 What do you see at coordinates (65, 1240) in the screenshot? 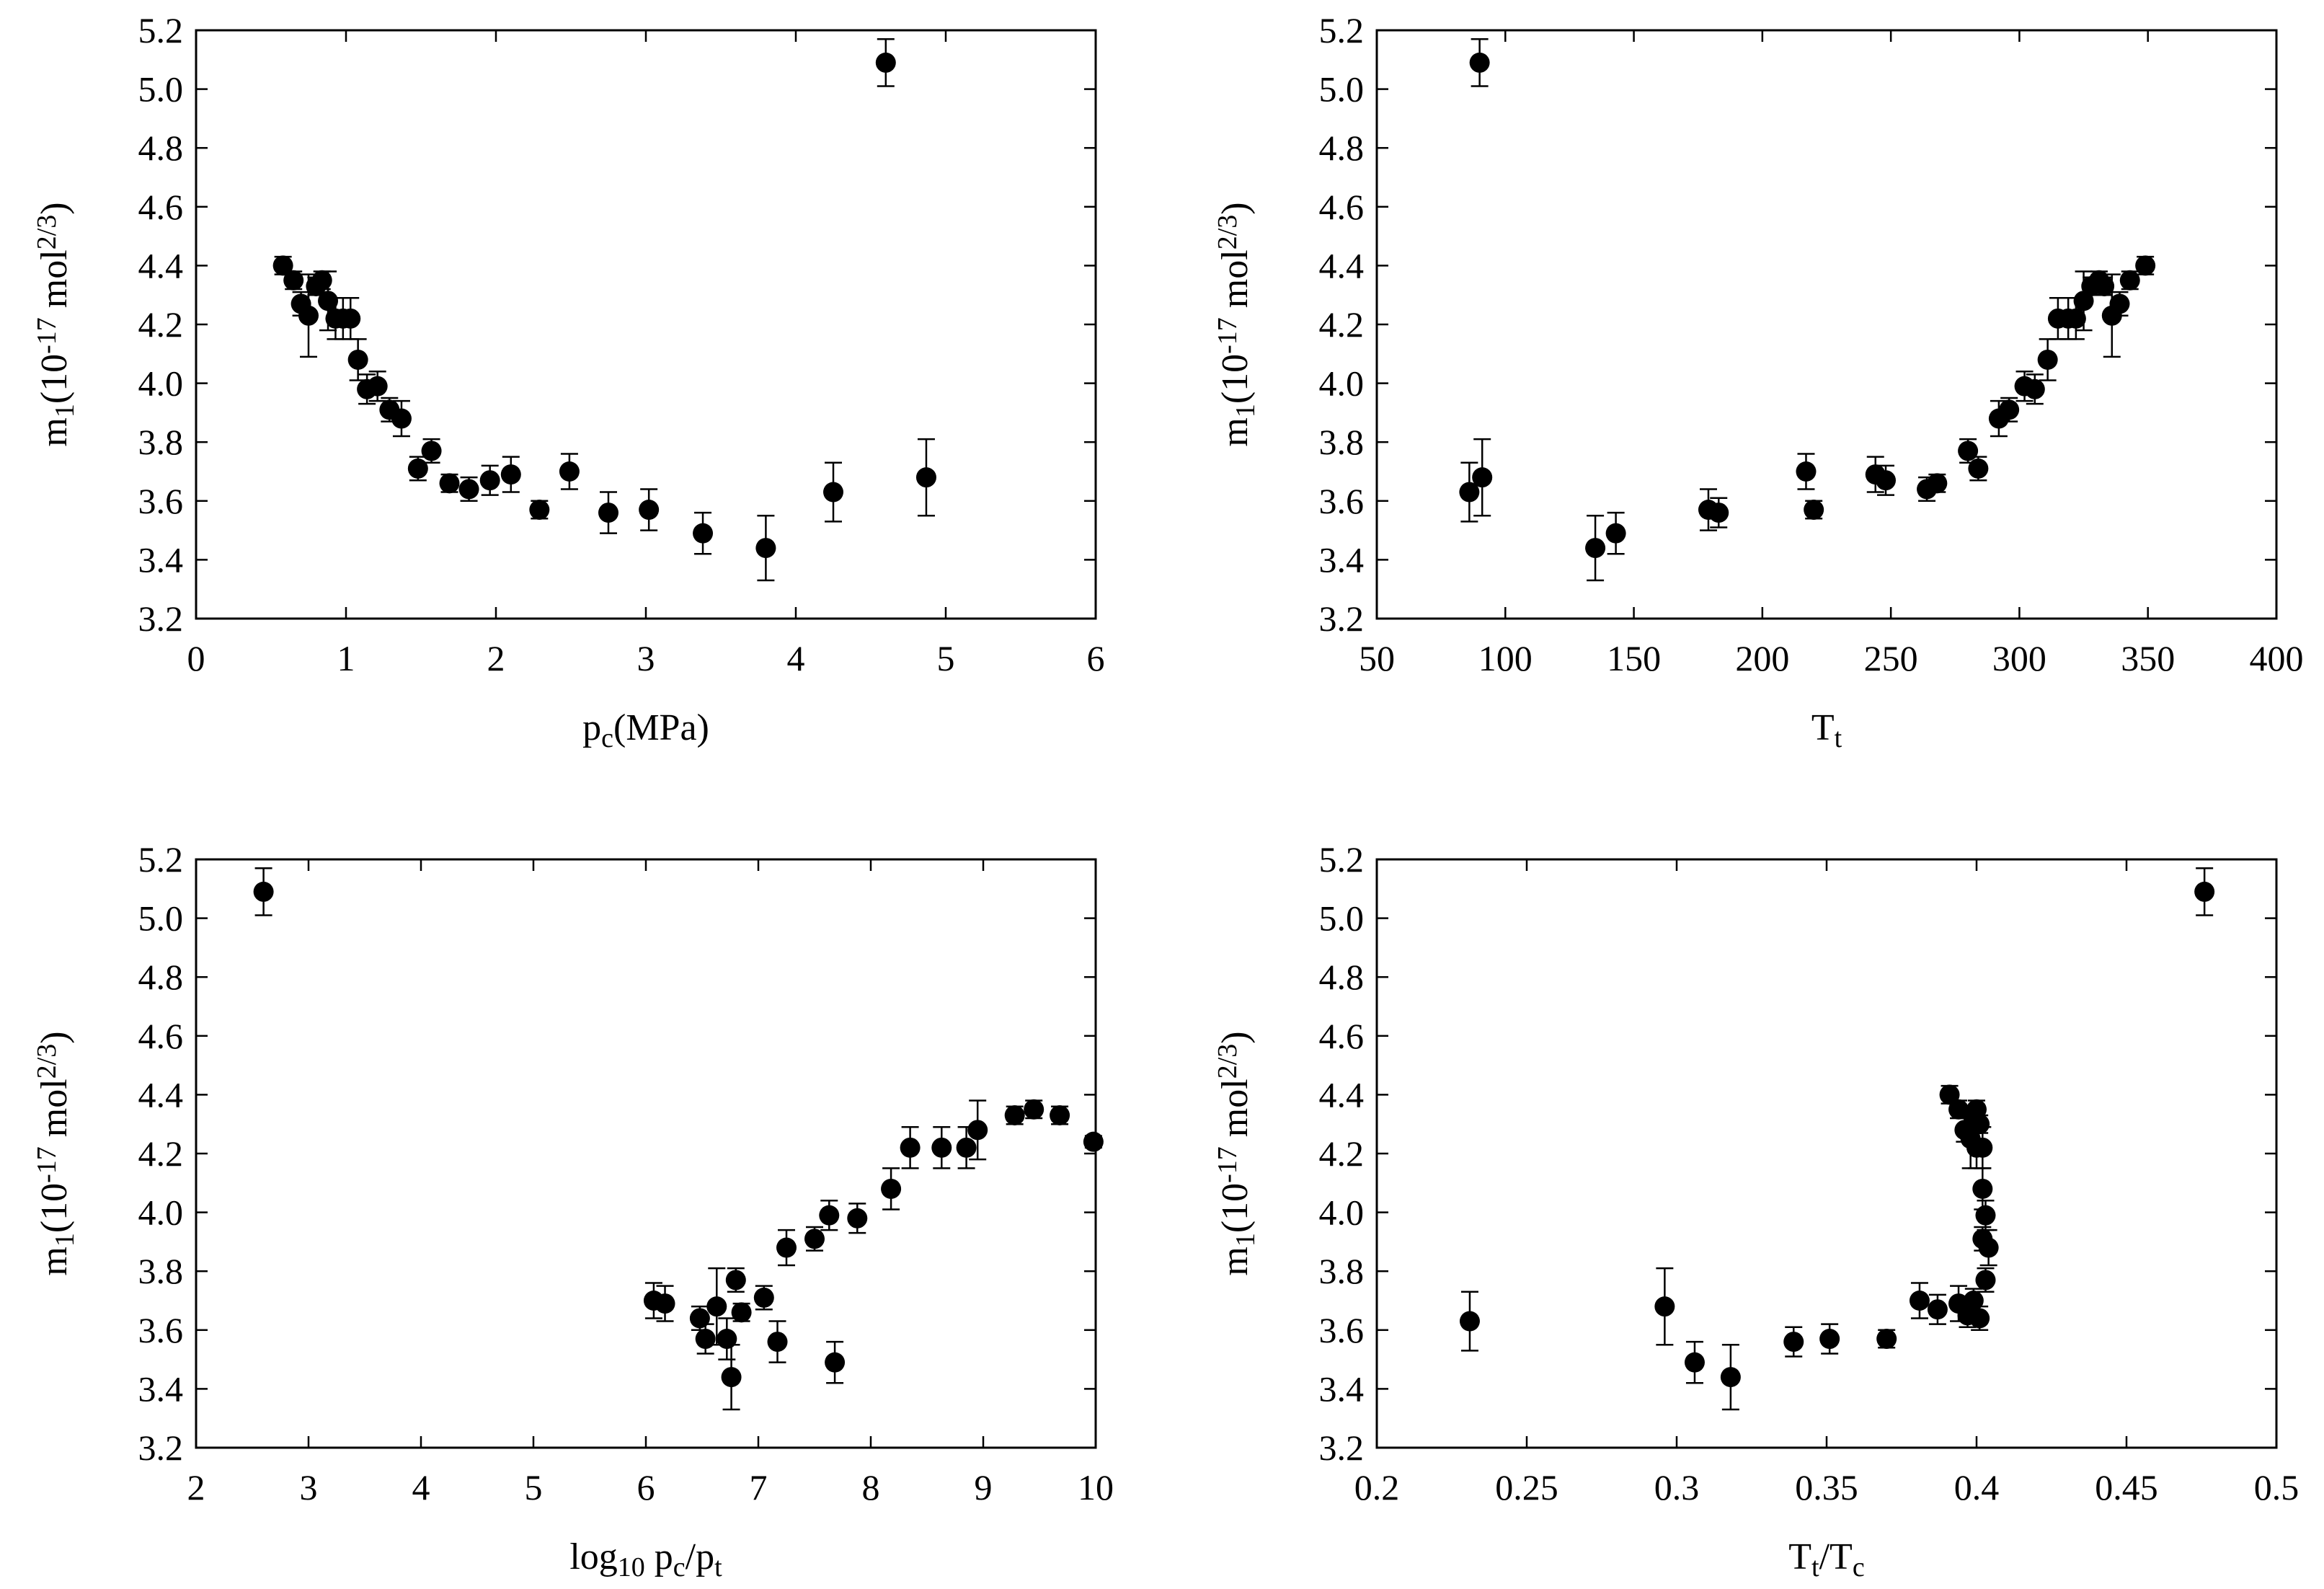
I see `axis-label-part: 1` at bounding box center [65, 1240].